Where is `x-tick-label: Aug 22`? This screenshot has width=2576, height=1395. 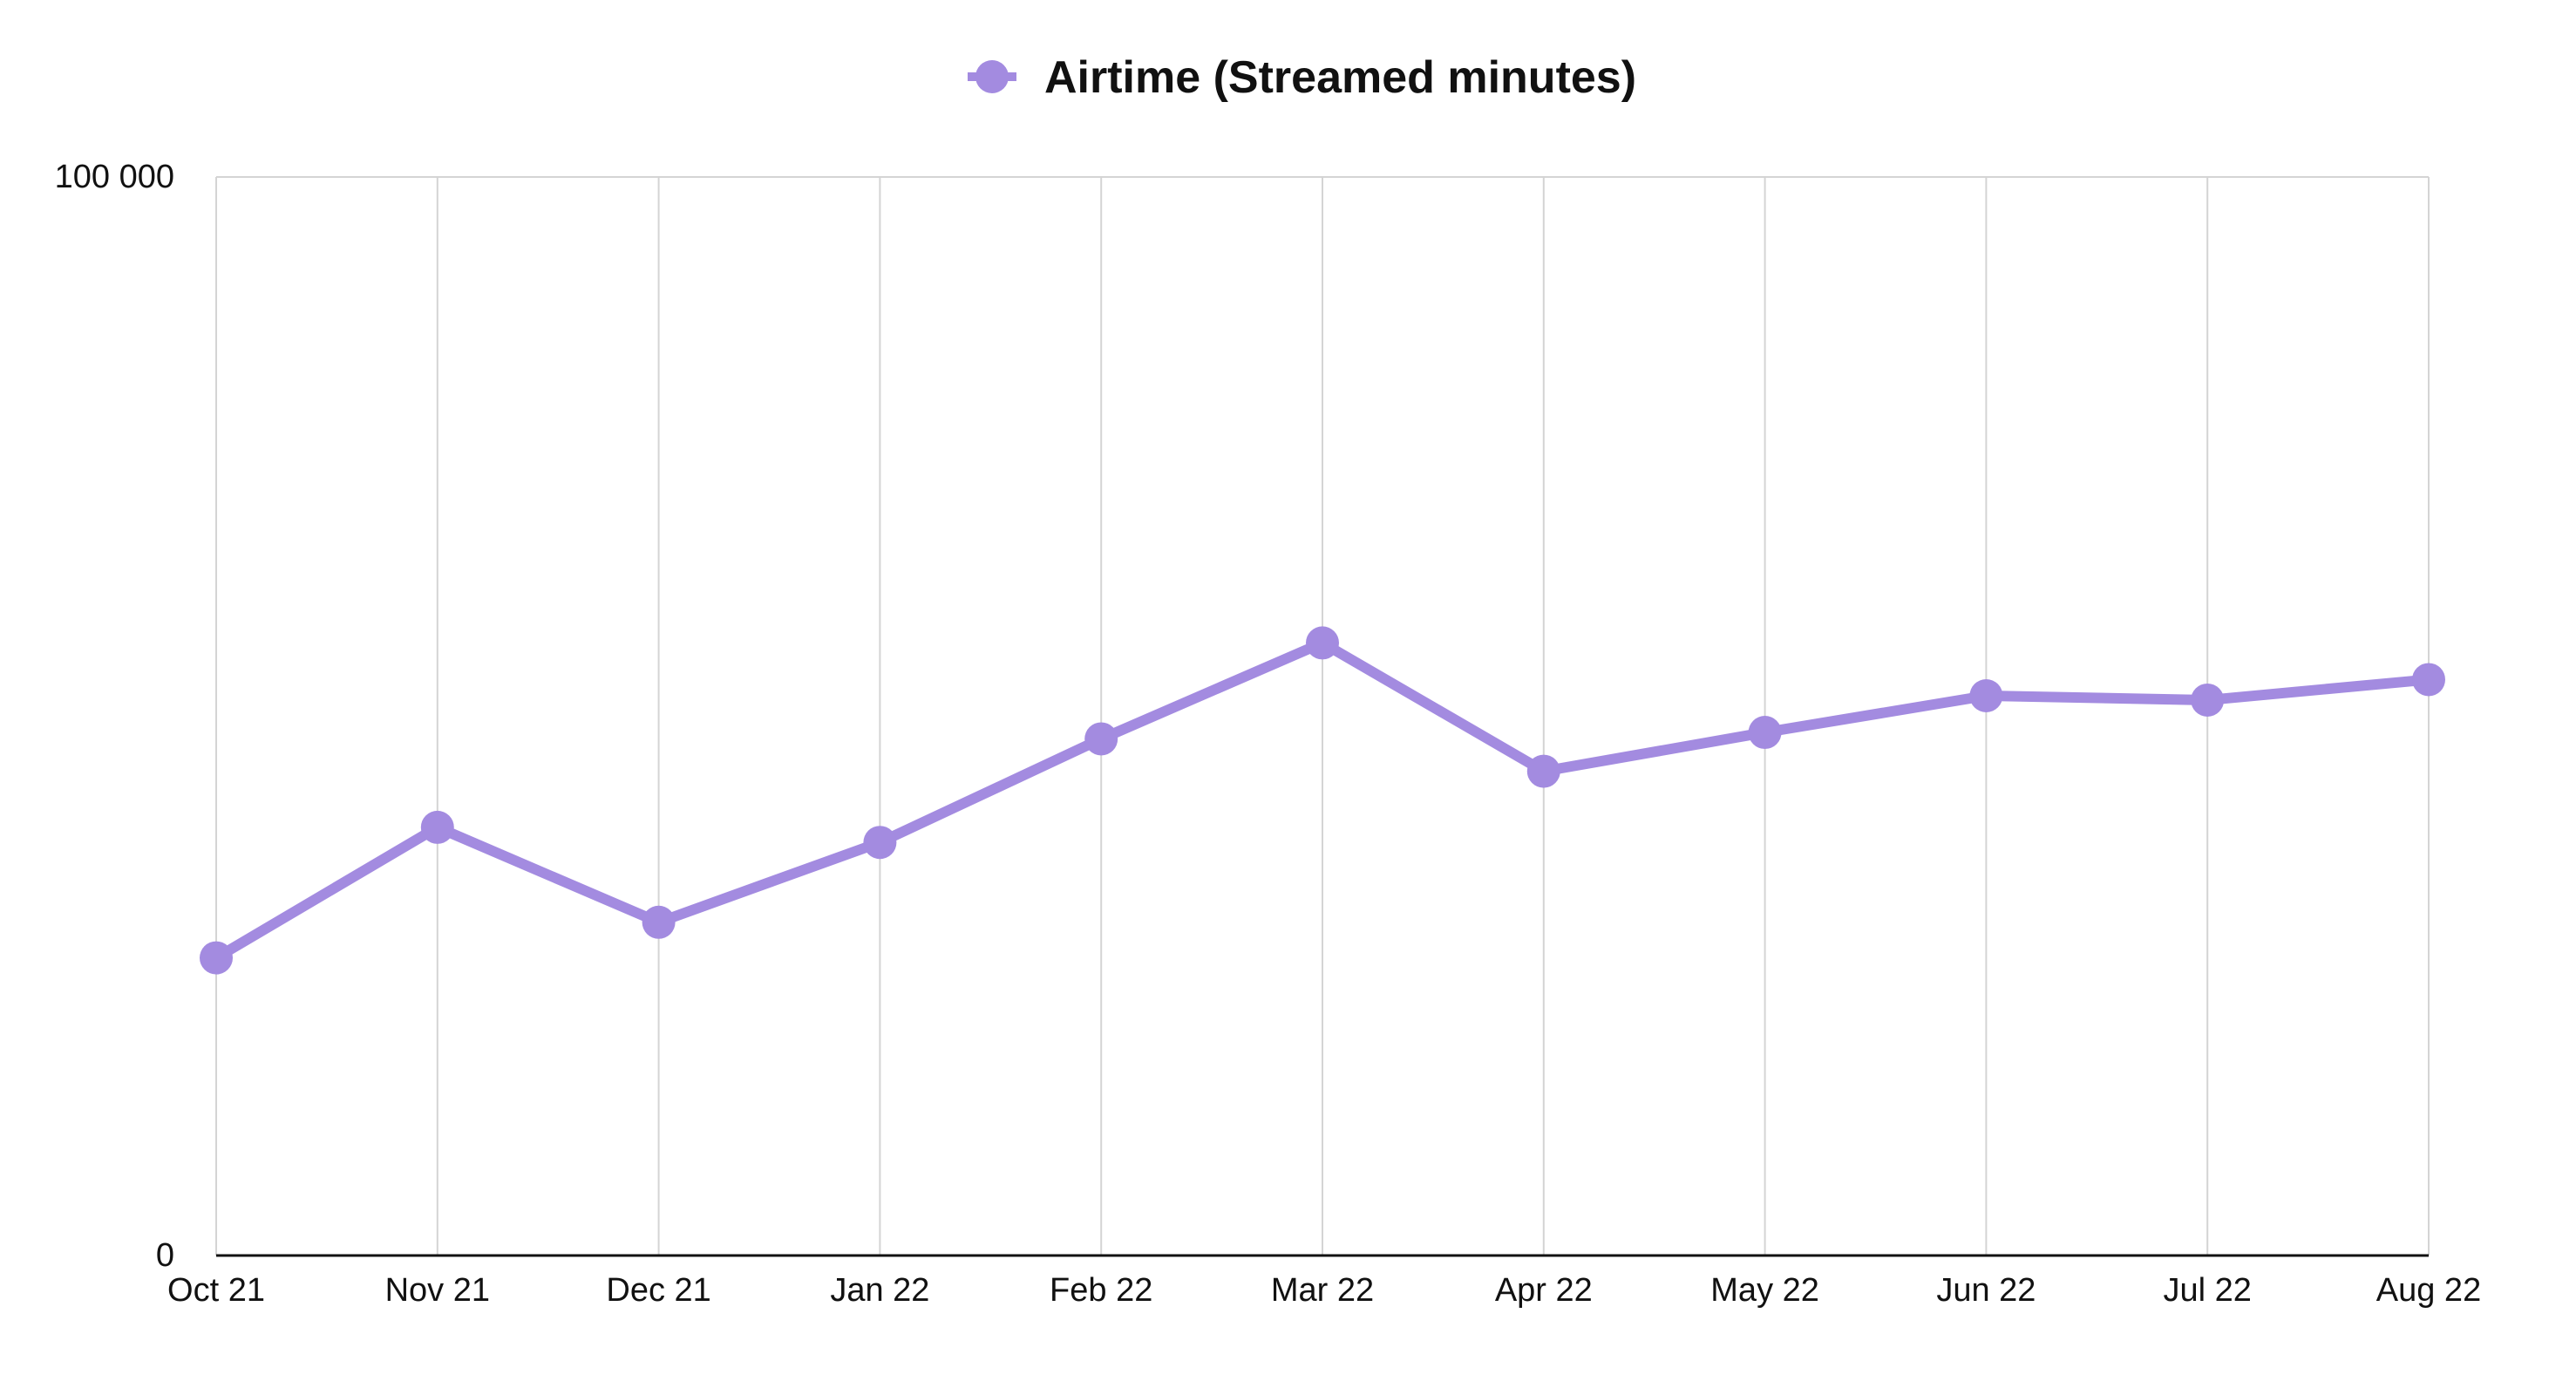 x-tick-label: Aug 22 is located at coordinates (2428, 1290).